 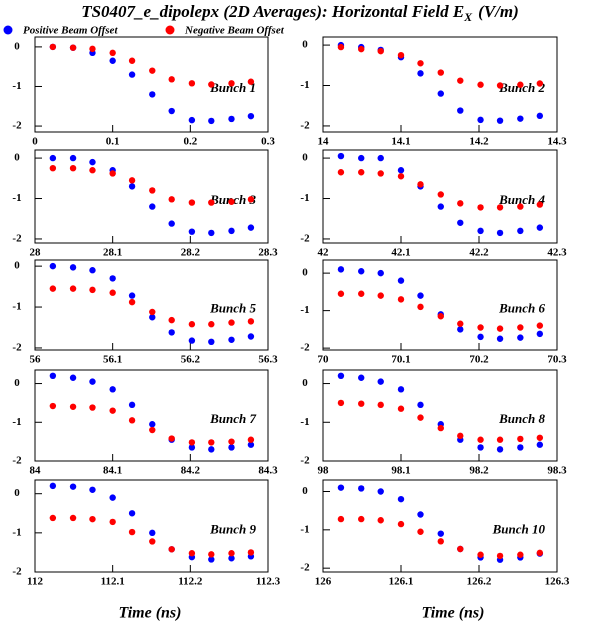 I want to click on panel-annotation: Bunch 8, so click(x=521, y=418).